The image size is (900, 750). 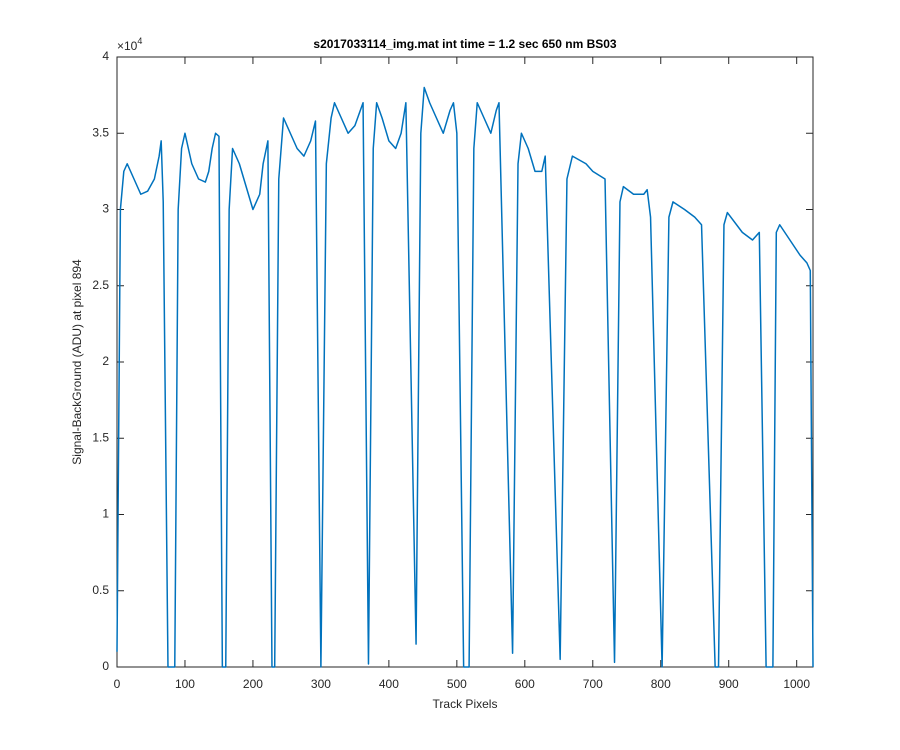 What do you see at coordinates (100, 132) in the screenshot?
I see `y-tick-label: 3.5` at bounding box center [100, 132].